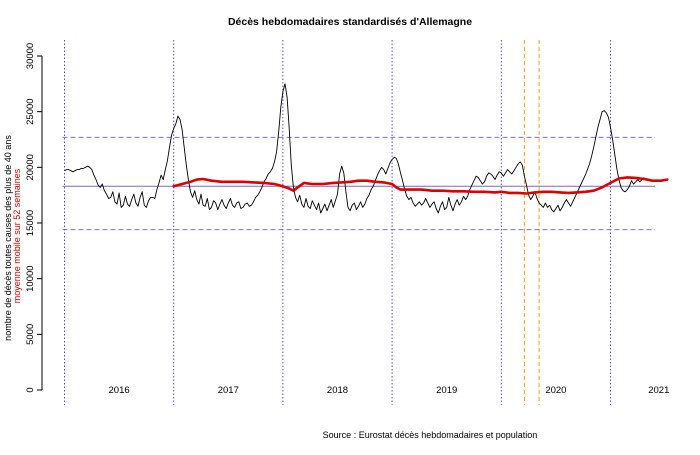 Image resolution: width=700 pixels, height=455 pixels. What do you see at coordinates (119, 390) in the screenshot?
I see `year-label-2016: 2016` at bounding box center [119, 390].